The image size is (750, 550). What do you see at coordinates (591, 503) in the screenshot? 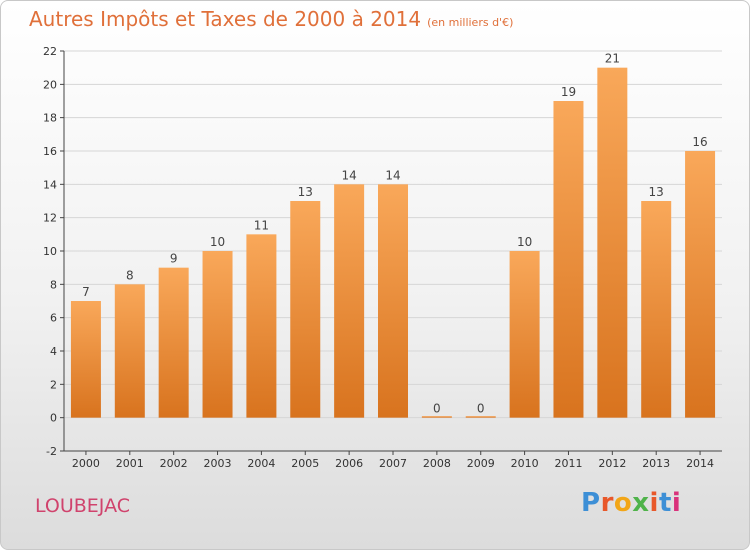
I see `logo-letter: P` at bounding box center [591, 503].